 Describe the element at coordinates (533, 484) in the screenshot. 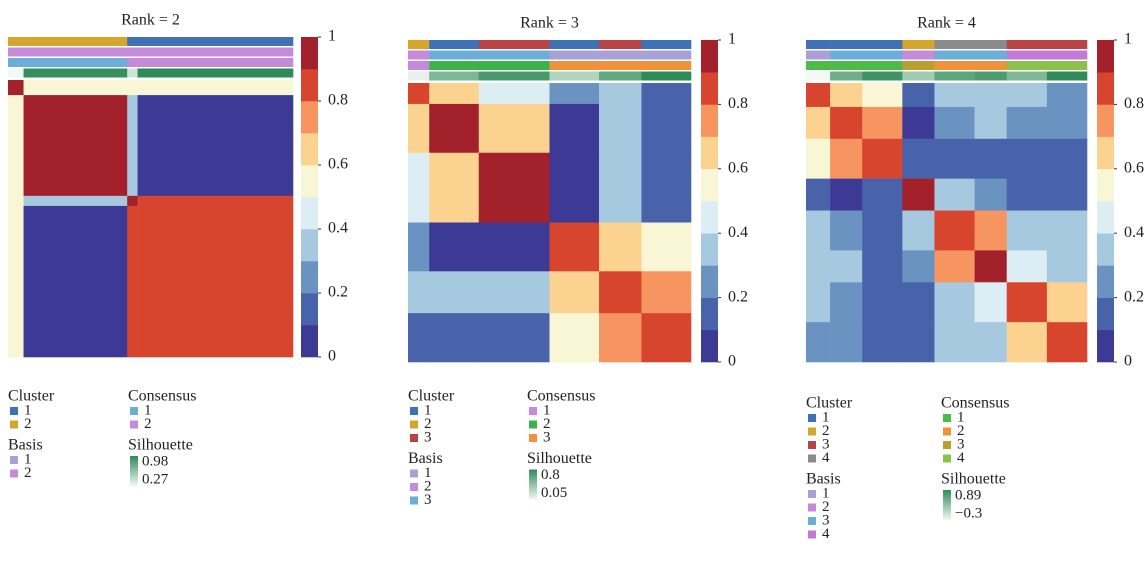

I see `silhouette-bar` at that location.